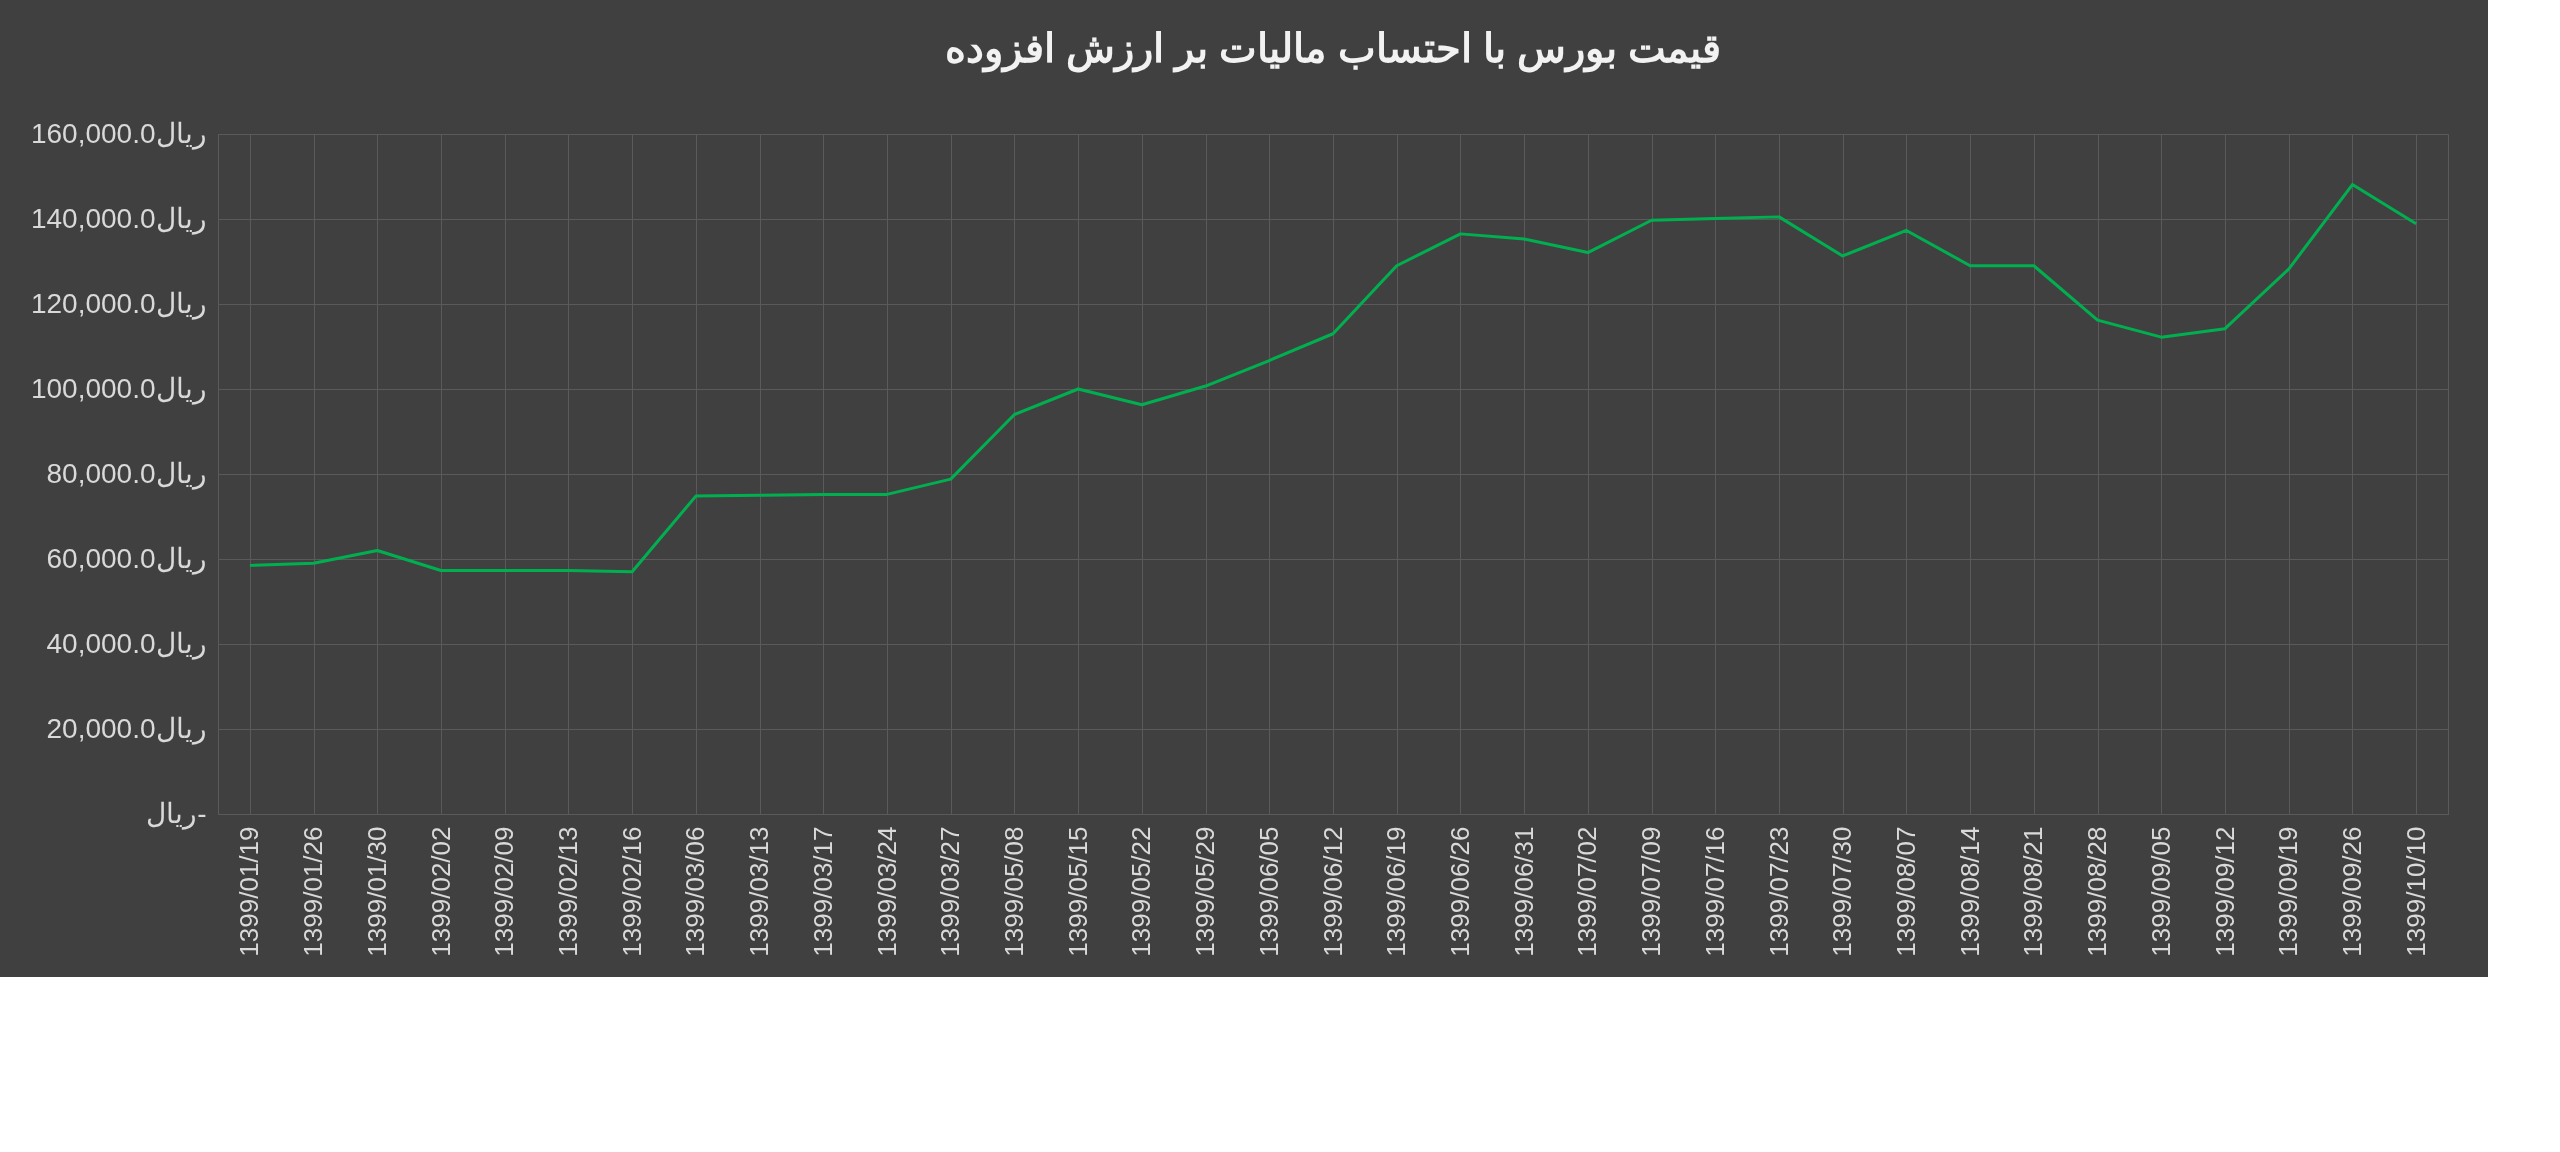 The height and width of the screenshot is (1152, 2560). Describe the element at coordinates (567, 891) in the screenshot. I see `x-tick-label: 1399/02/13` at that location.